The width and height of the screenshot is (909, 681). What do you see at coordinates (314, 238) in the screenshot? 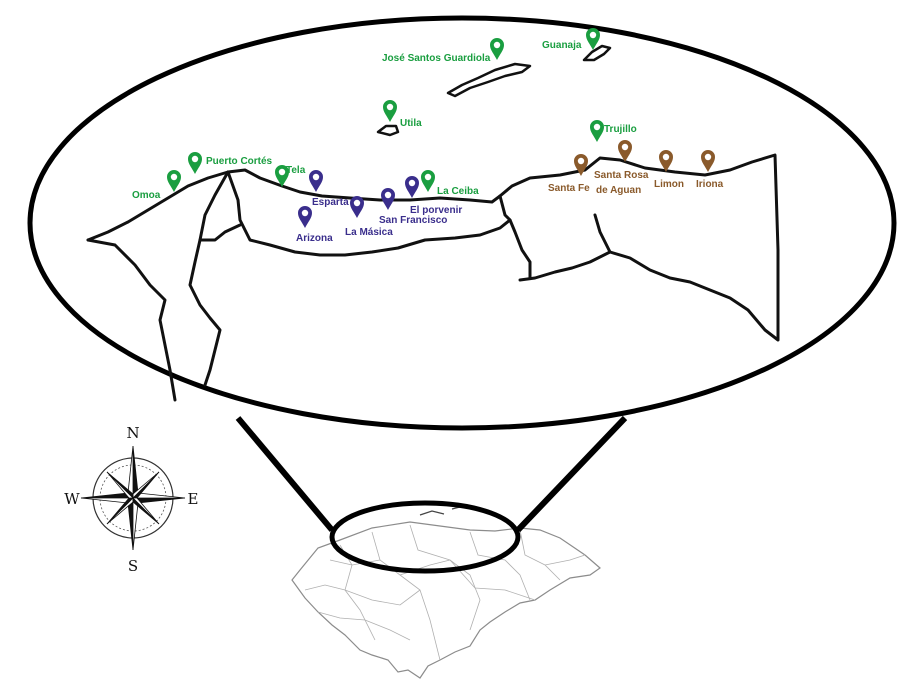
I see `place-label-arizona: Arizona` at bounding box center [314, 238].